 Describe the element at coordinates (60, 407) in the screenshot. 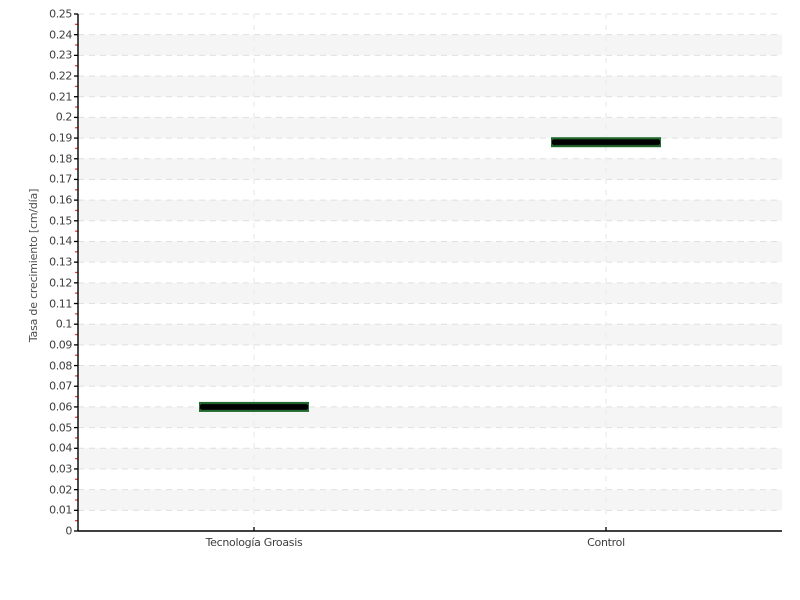

I see `y-tick-label: 0.06` at that location.